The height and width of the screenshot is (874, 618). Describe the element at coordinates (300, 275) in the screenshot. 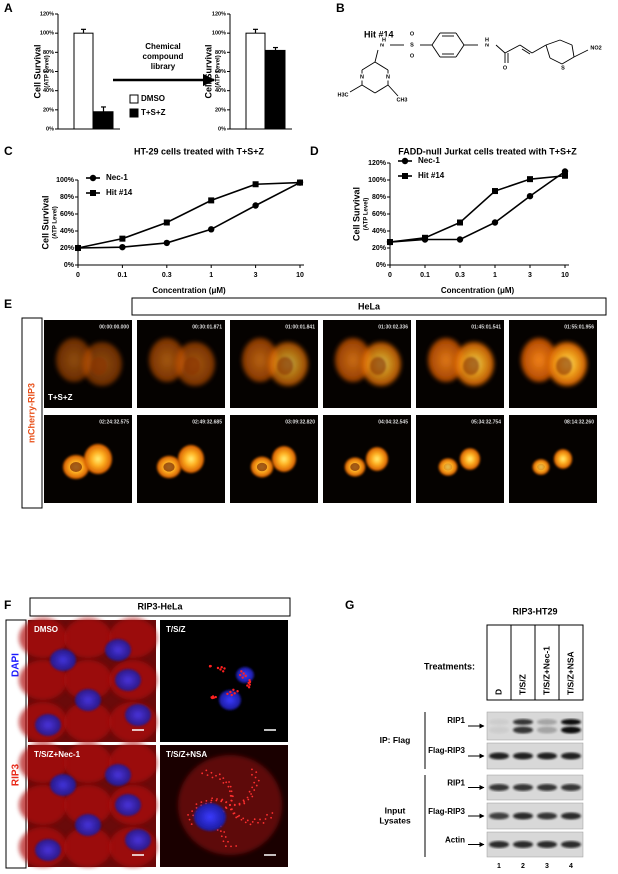

I see `x-tick-label: 10` at that location.